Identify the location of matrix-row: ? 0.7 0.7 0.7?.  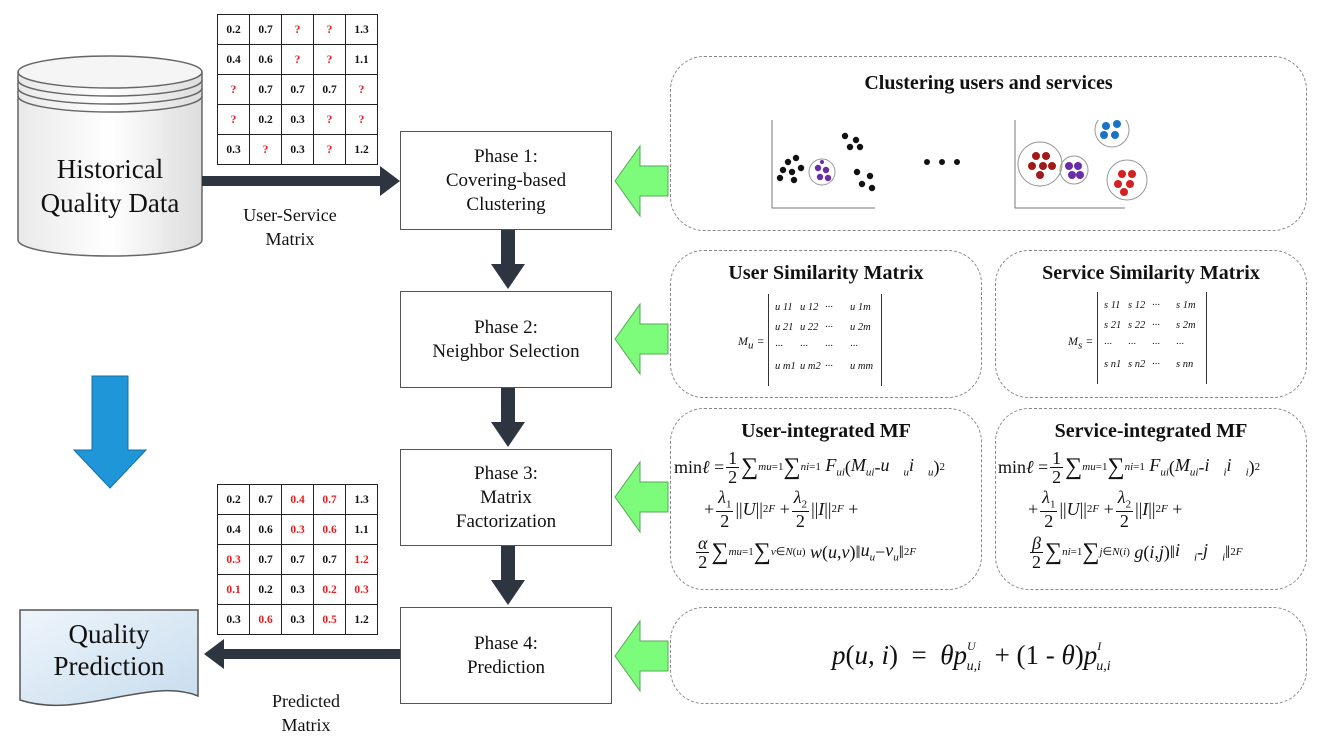
(297, 89).